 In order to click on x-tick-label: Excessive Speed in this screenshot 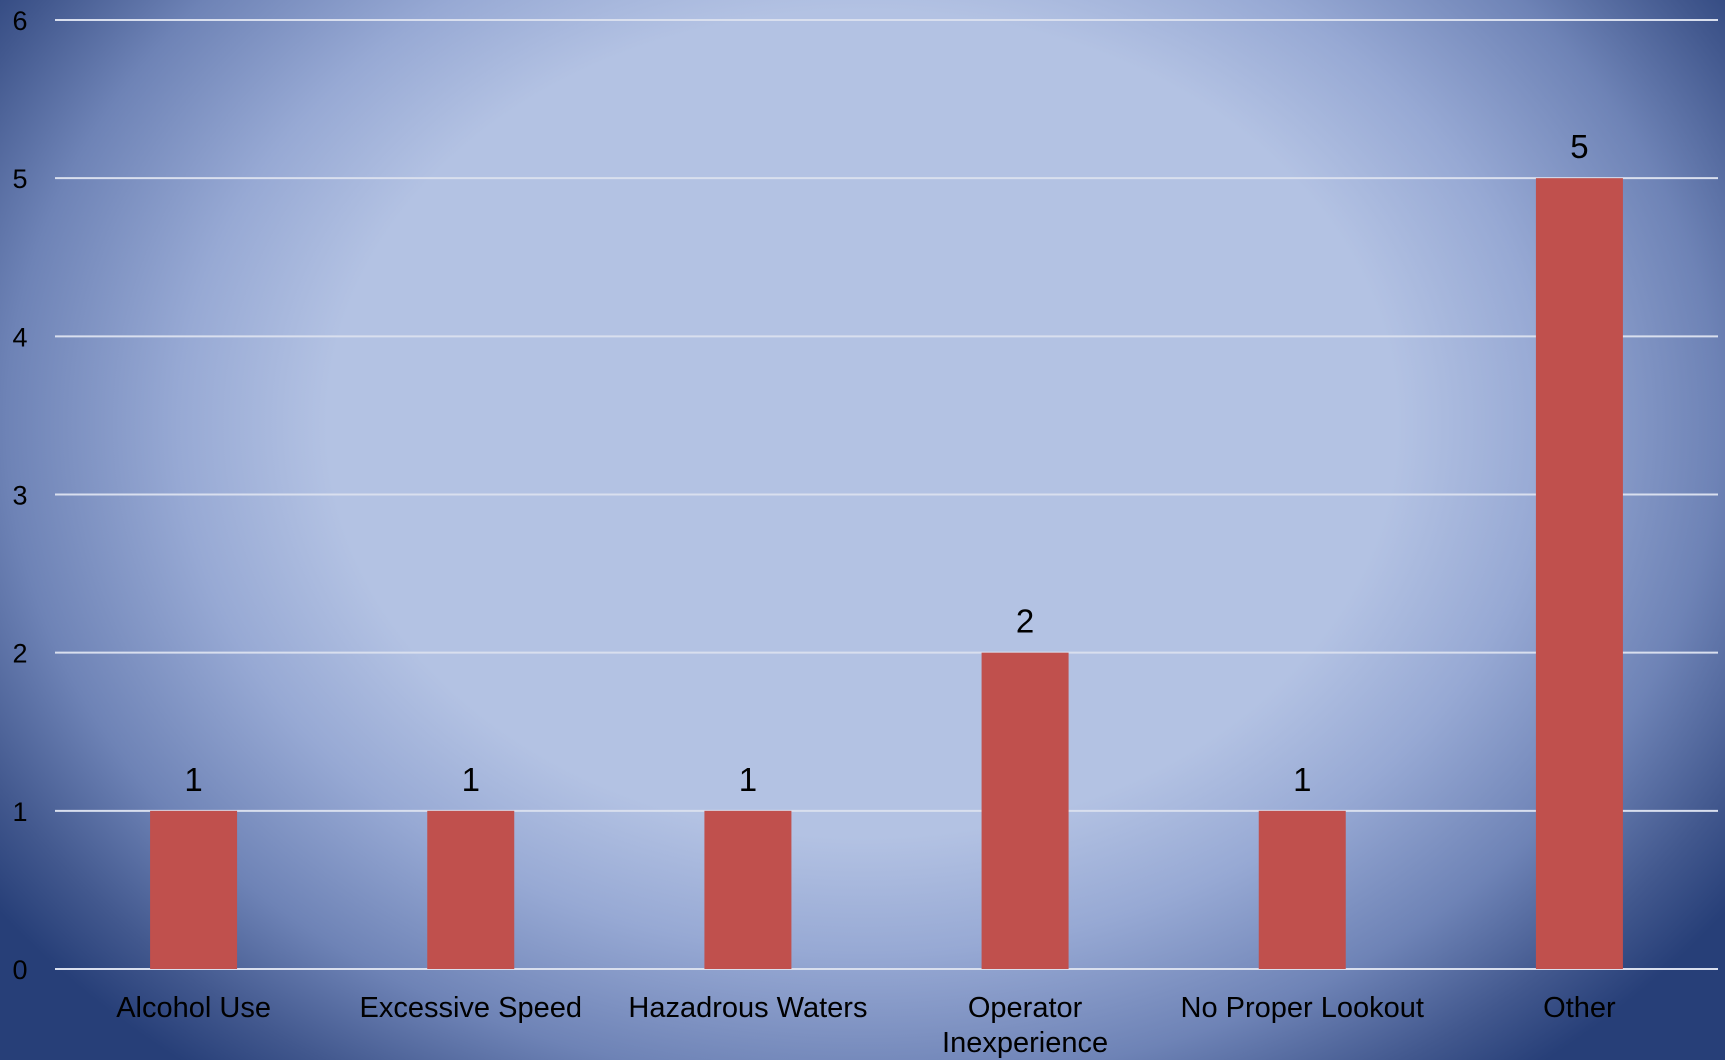, I will do `click(471, 1008)`.